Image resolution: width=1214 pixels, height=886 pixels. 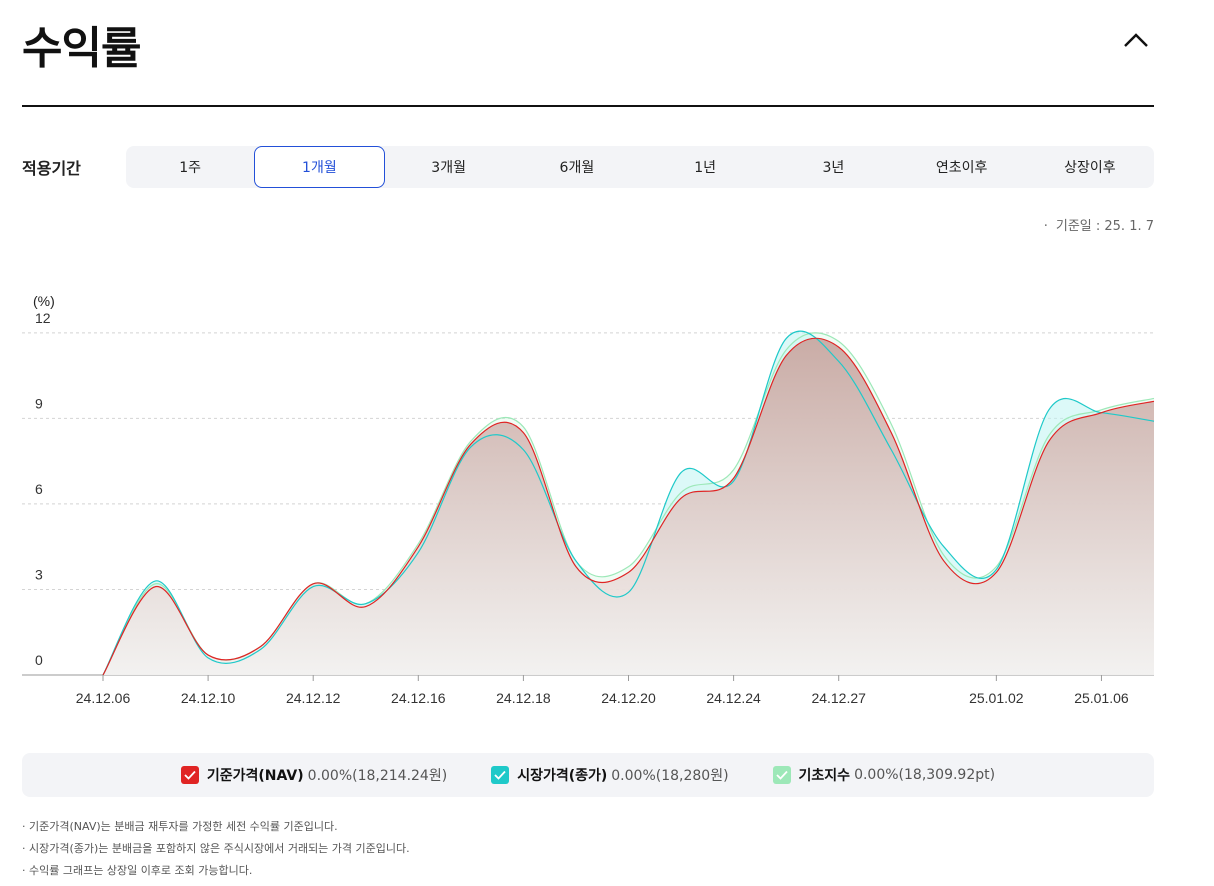 I want to click on tab-1w: 1주, so click(x=190, y=168).